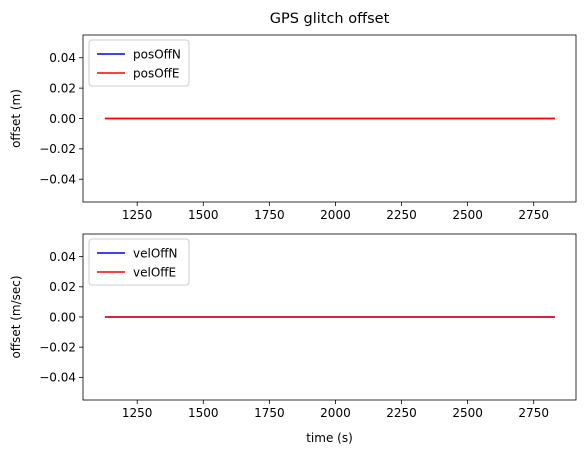 The width and height of the screenshot is (587, 455). Describe the element at coordinates (16, 118) in the screenshot. I see `y-axis-label: offset (m)` at that location.